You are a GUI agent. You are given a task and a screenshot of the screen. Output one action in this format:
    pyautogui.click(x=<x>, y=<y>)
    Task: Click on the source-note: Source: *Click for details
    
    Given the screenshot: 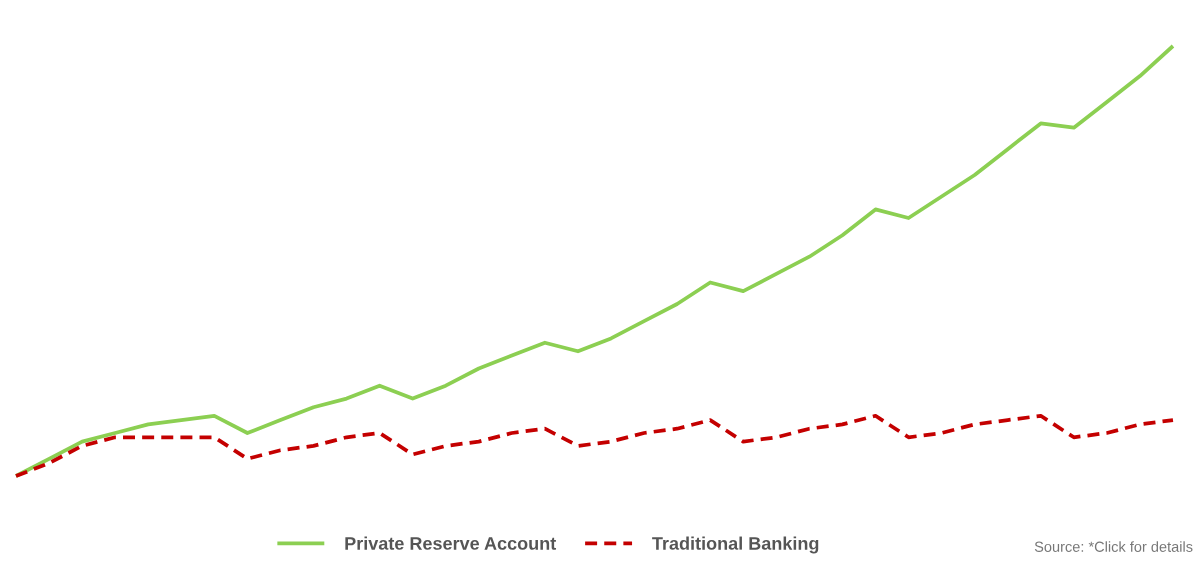 What is the action you would take?
    pyautogui.click(x=1113, y=546)
    